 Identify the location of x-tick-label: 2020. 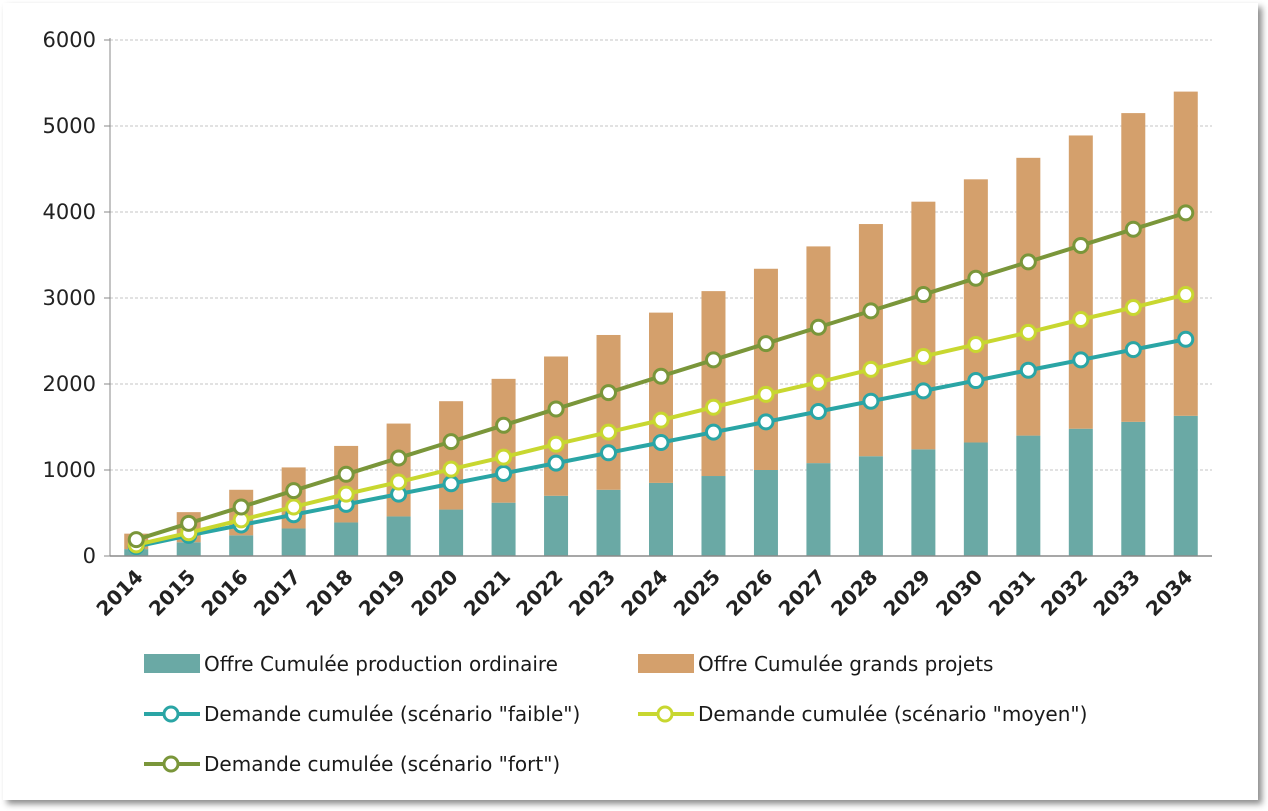
(434, 593).